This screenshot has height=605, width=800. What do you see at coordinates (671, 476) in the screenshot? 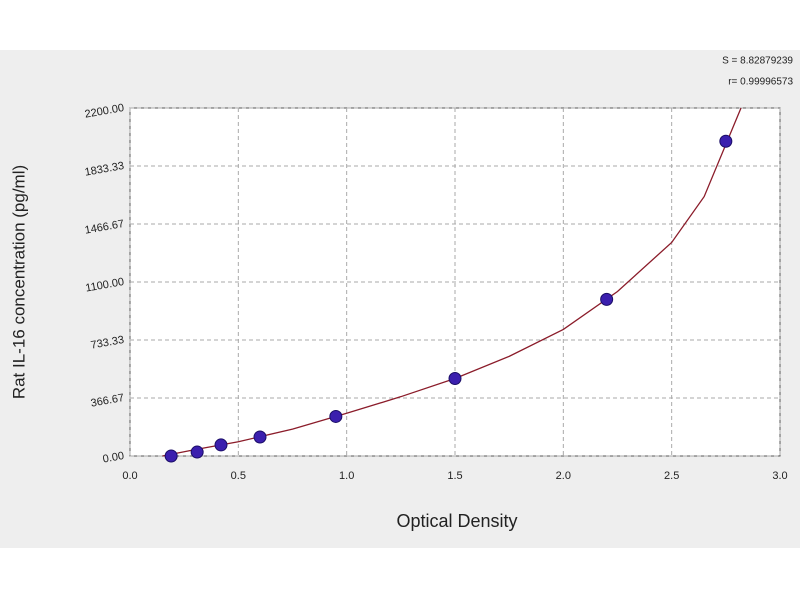
I see `x-tick-label: 2.5` at bounding box center [671, 476].